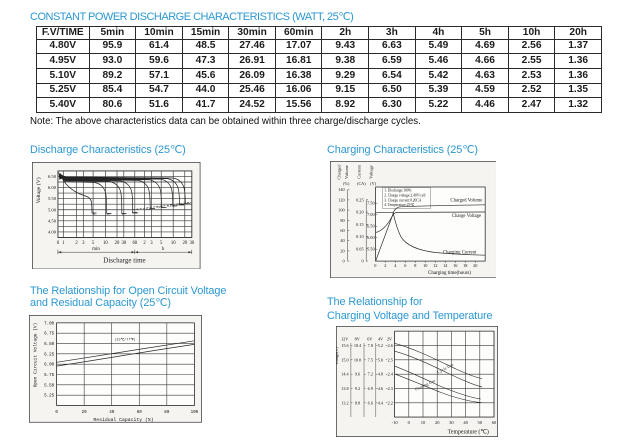 This screenshot has height=440, width=640. I want to click on svg-text: (V), so click(373, 183).